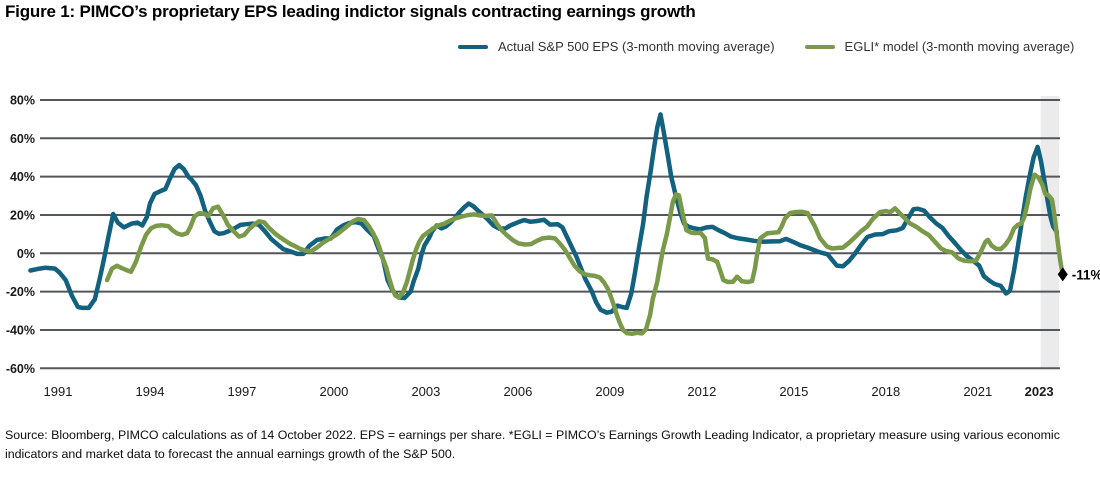 This screenshot has height=498, width=1100. What do you see at coordinates (885, 391) in the screenshot?
I see `x-tick-label: 2018` at bounding box center [885, 391].